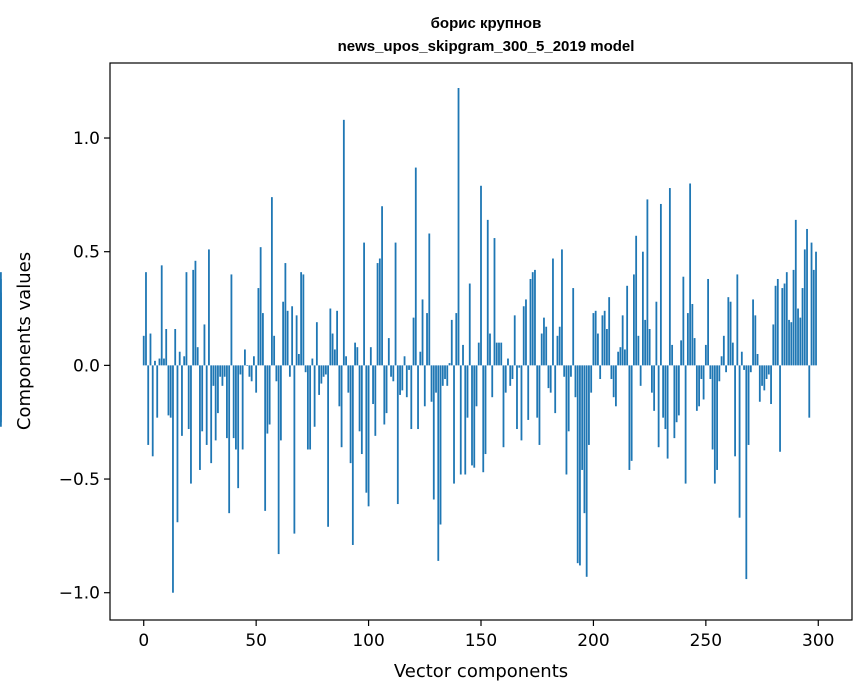  What do you see at coordinates (86, 139) in the screenshot?
I see `y-tick-label: 1.0` at bounding box center [86, 139].